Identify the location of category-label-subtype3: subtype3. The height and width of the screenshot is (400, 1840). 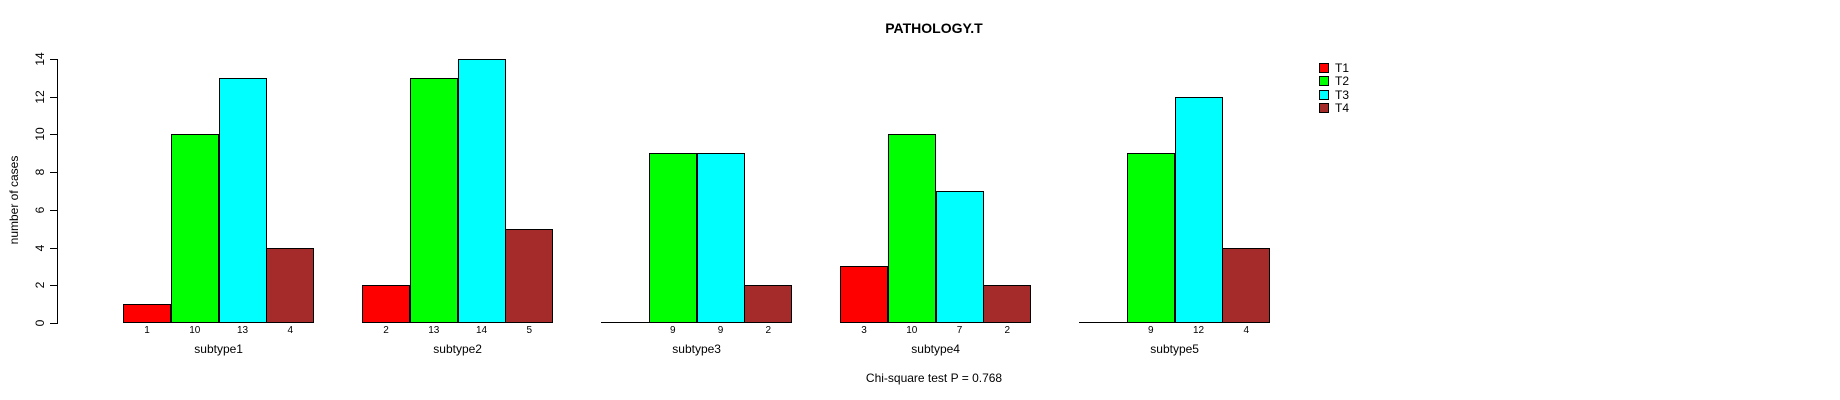
(696, 349).